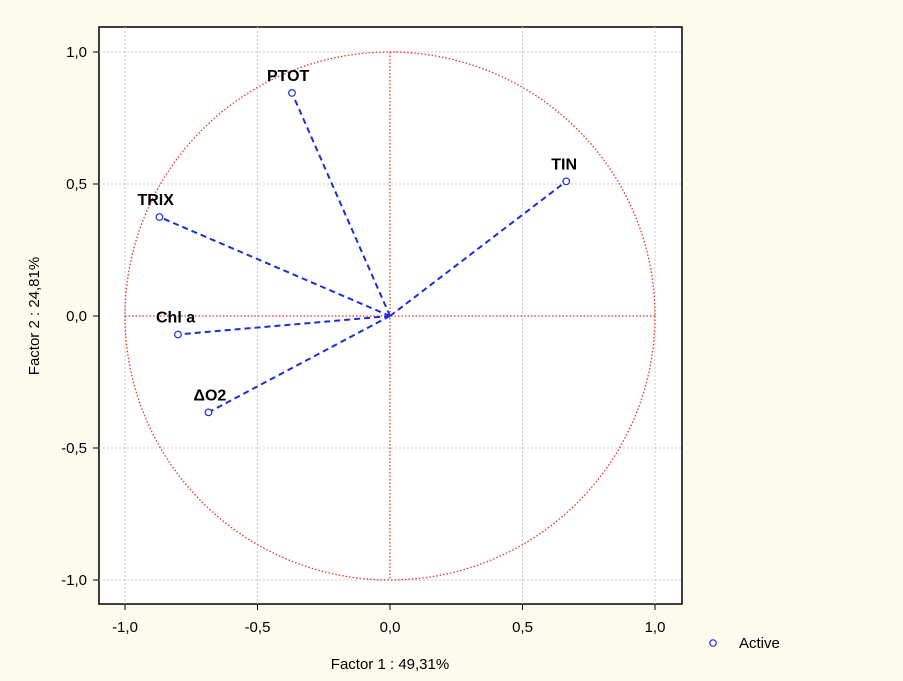 Image resolution: width=903 pixels, height=681 pixels. I want to click on y-tick-label: 0,5, so click(76, 184).